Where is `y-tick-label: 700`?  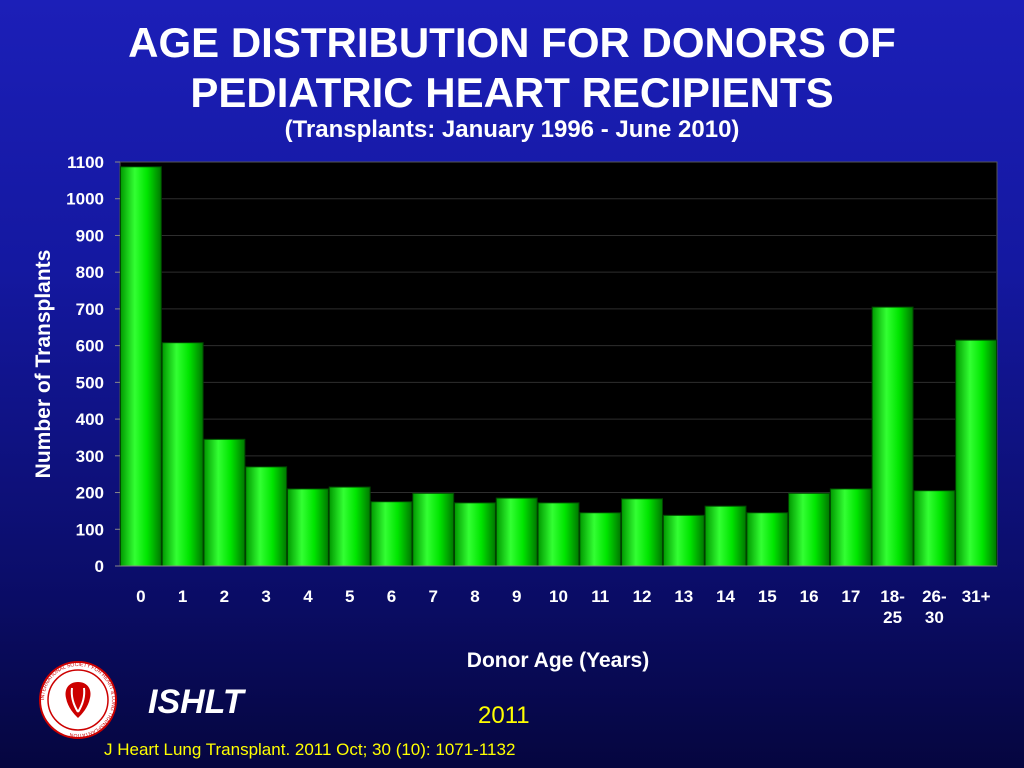 y-tick-label: 700 is located at coordinates (90, 309).